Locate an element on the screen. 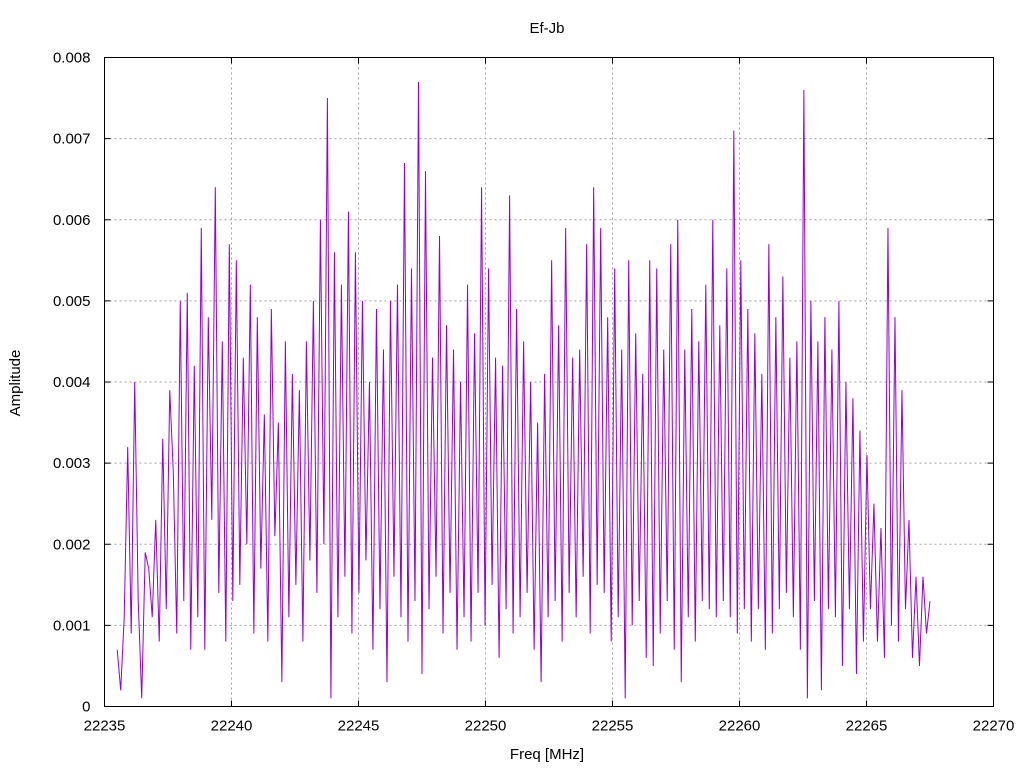 Image resolution: width=1024 pixels, height=768 pixels. y-axis-label: Amplitude is located at coordinates (15, 383).